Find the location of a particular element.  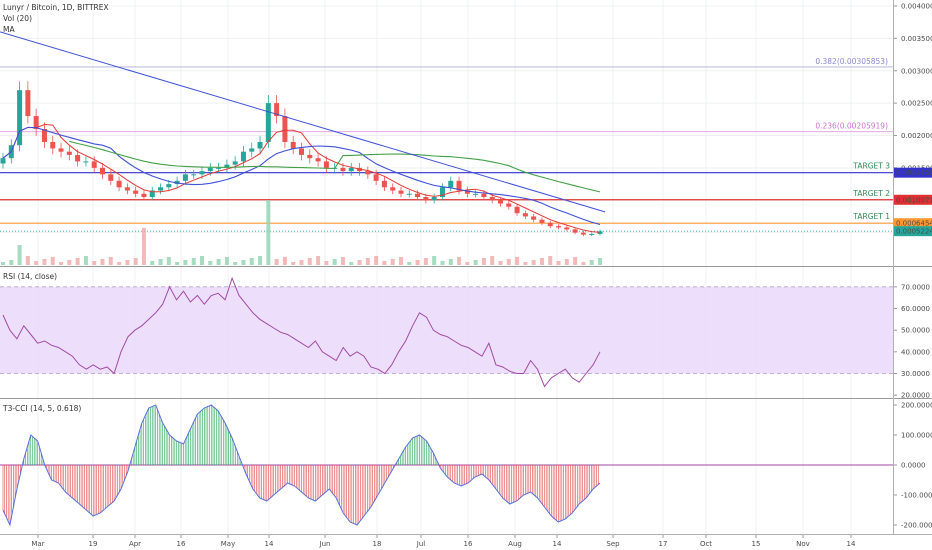

price-axis-tick: 0.00300000 is located at coordinates (916, 71).